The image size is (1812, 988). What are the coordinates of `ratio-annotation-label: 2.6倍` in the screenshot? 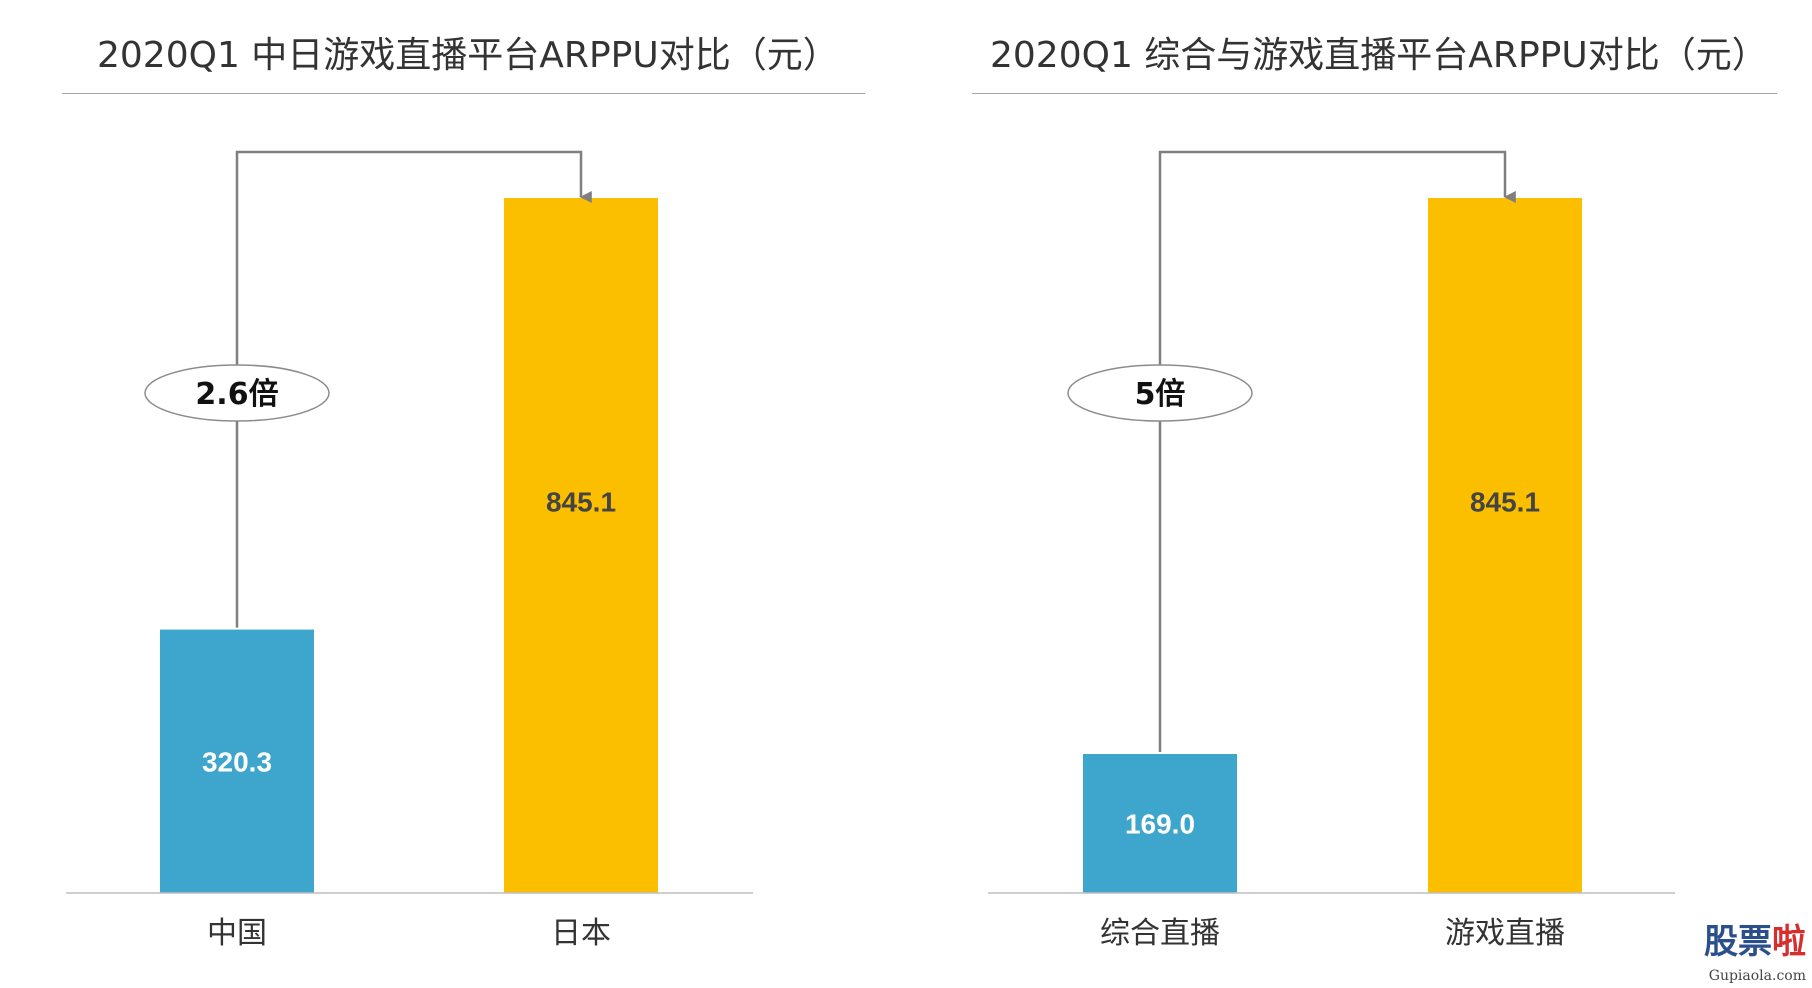 It's located at (236, 394).